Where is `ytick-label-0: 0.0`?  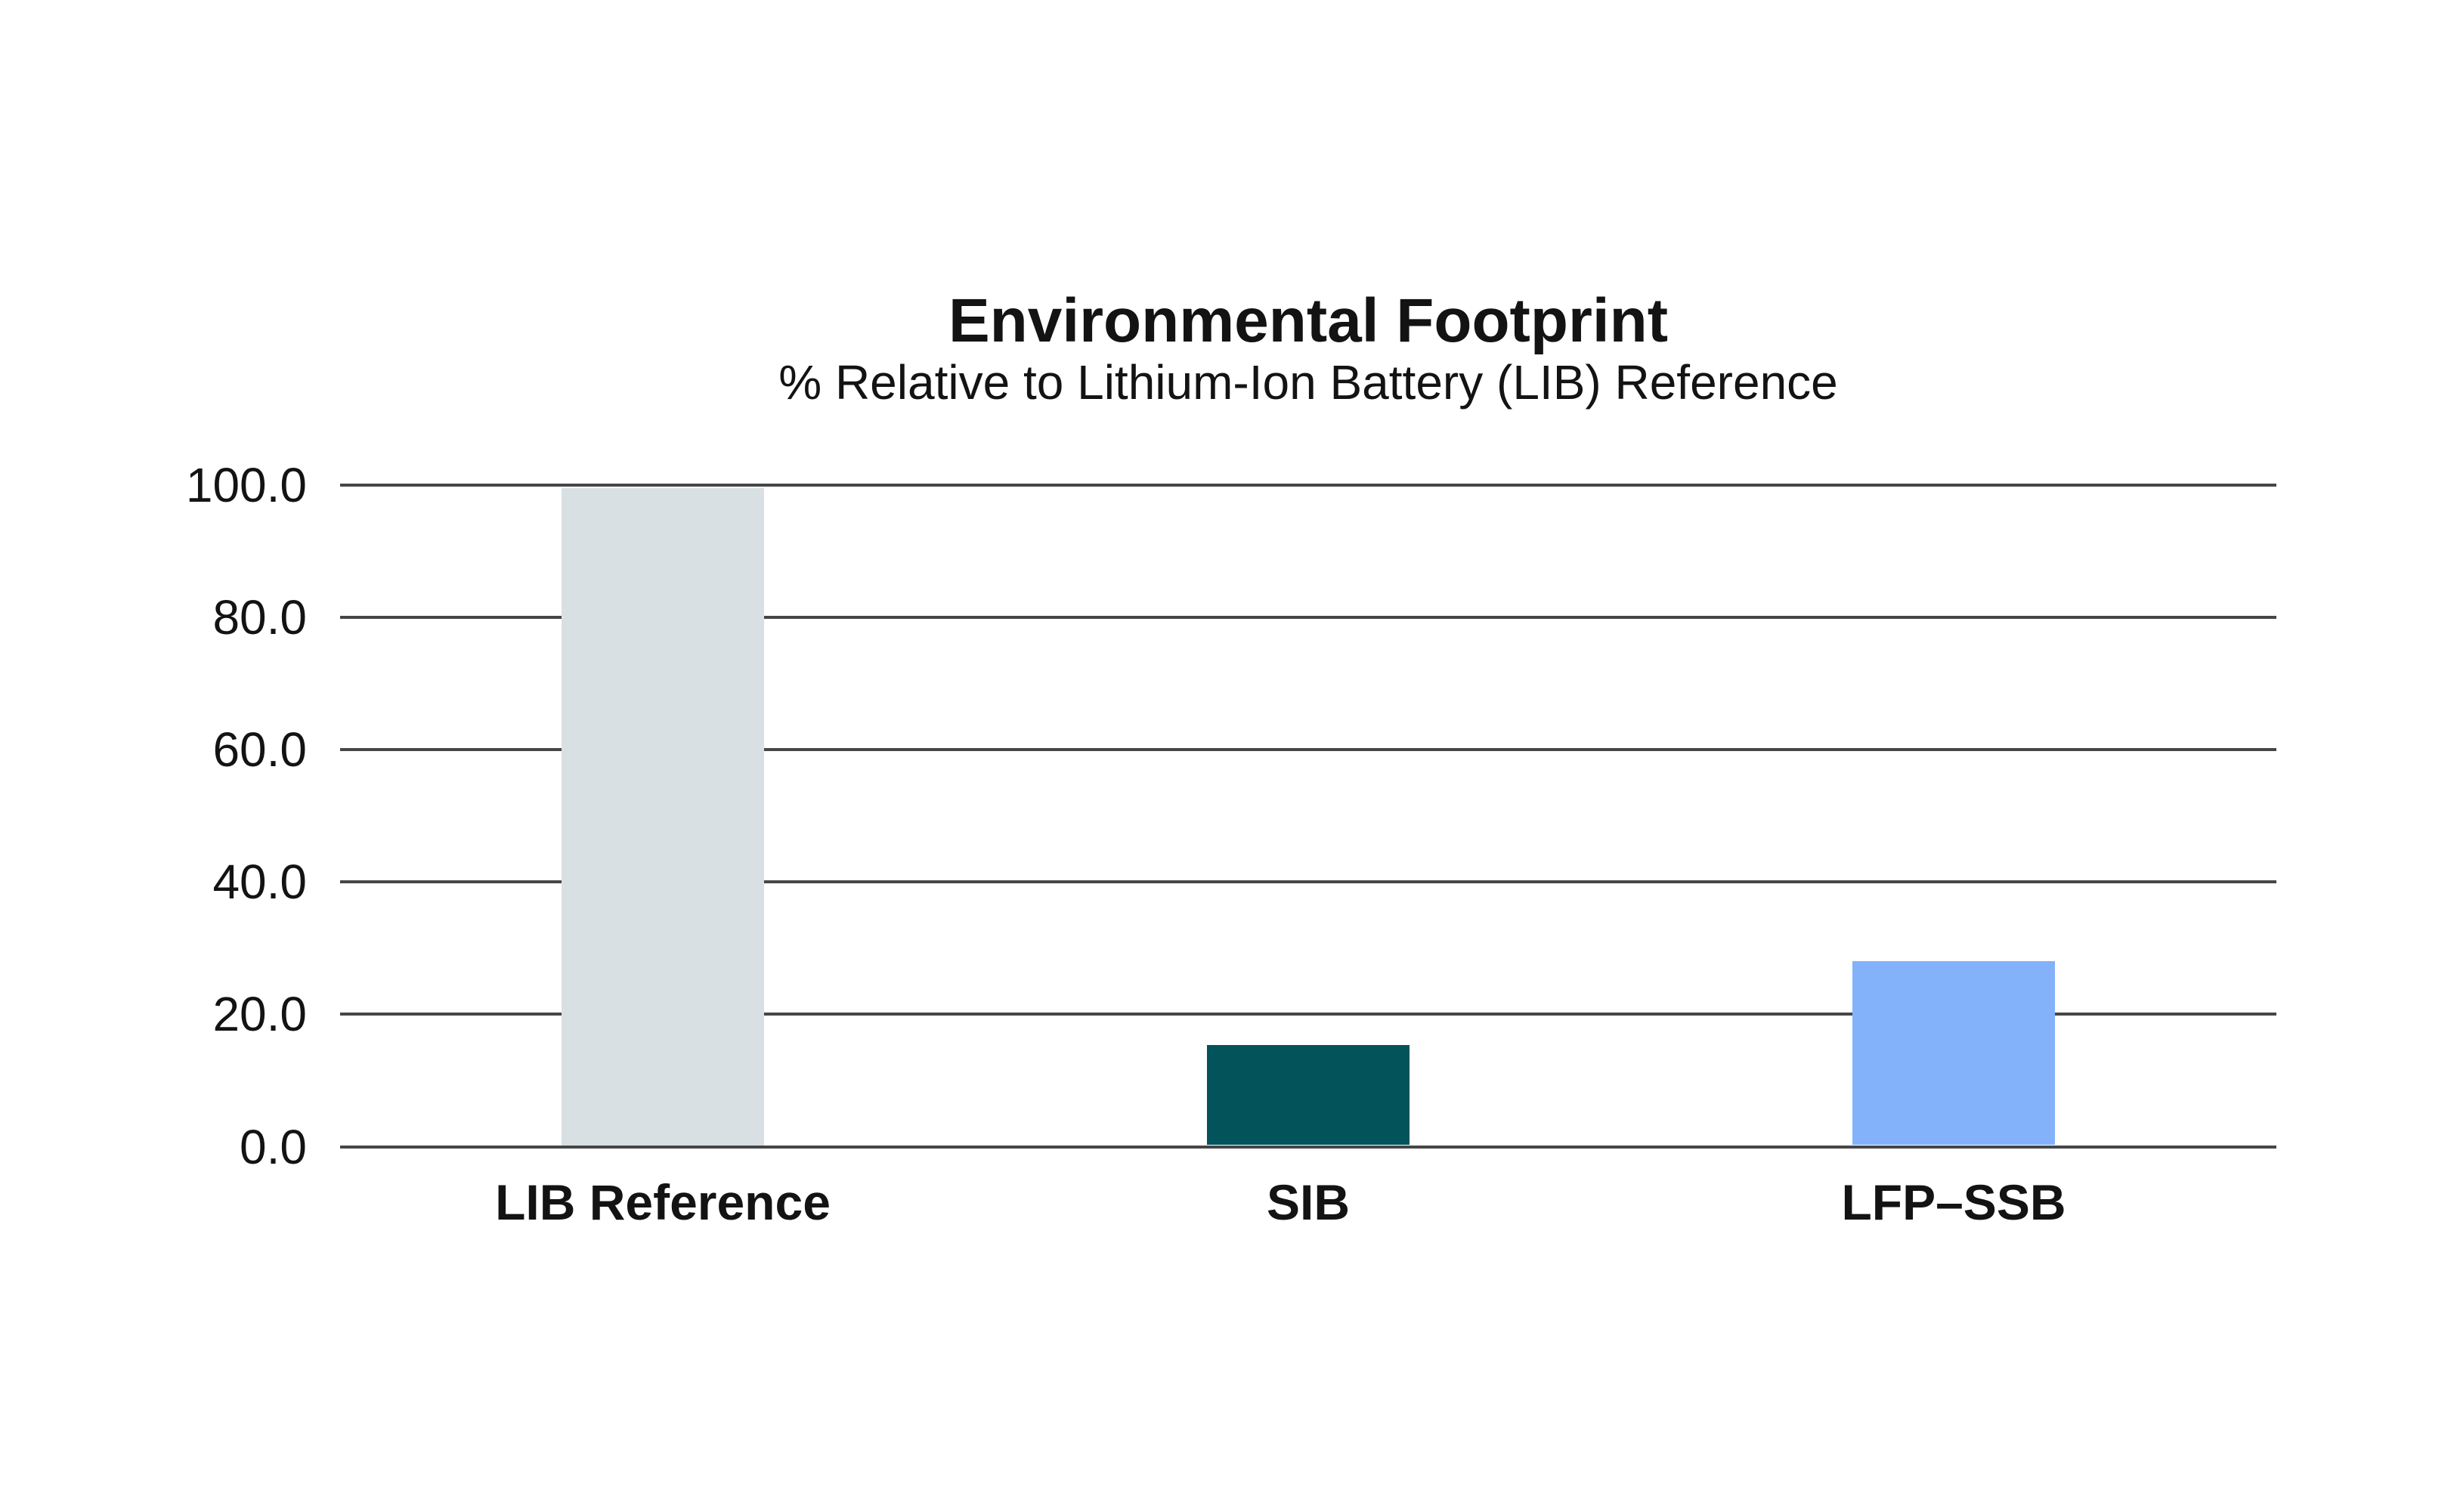 ytick-label-0: 0.0 is located at coordinates (273, 1146).